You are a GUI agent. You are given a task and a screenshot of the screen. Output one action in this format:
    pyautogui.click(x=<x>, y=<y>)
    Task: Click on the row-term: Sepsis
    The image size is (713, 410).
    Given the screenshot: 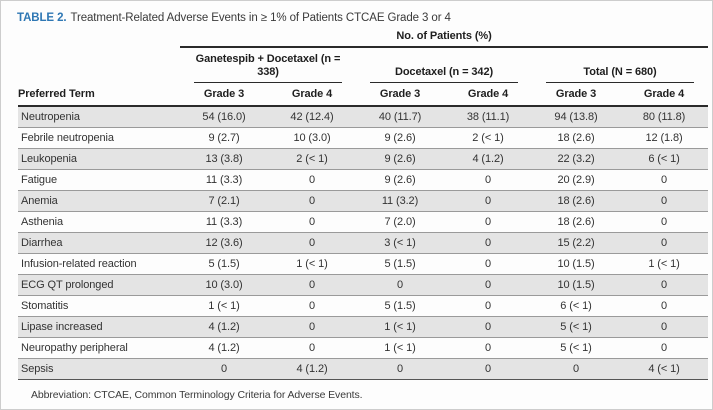 What is the action you would take?
    pyautogui.click(x=99, y=369)
    